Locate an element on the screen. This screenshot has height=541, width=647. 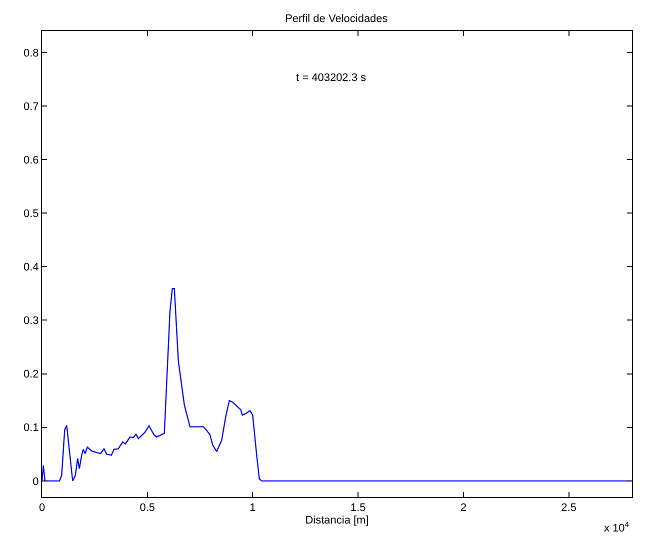
x-tick-label: 2 is located at coordinates (463, 508).